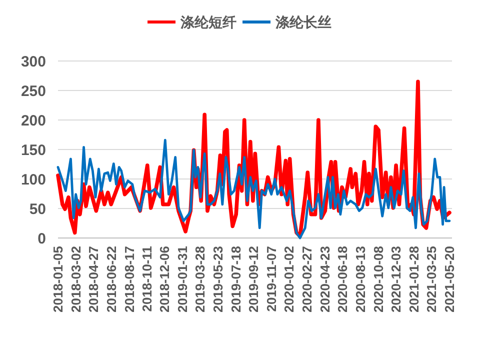 The image size is (485, 340). Describe the element at coordinates (289, 279) in the screenshot. I see `x-tick-label: 2020-01-02` at that location.